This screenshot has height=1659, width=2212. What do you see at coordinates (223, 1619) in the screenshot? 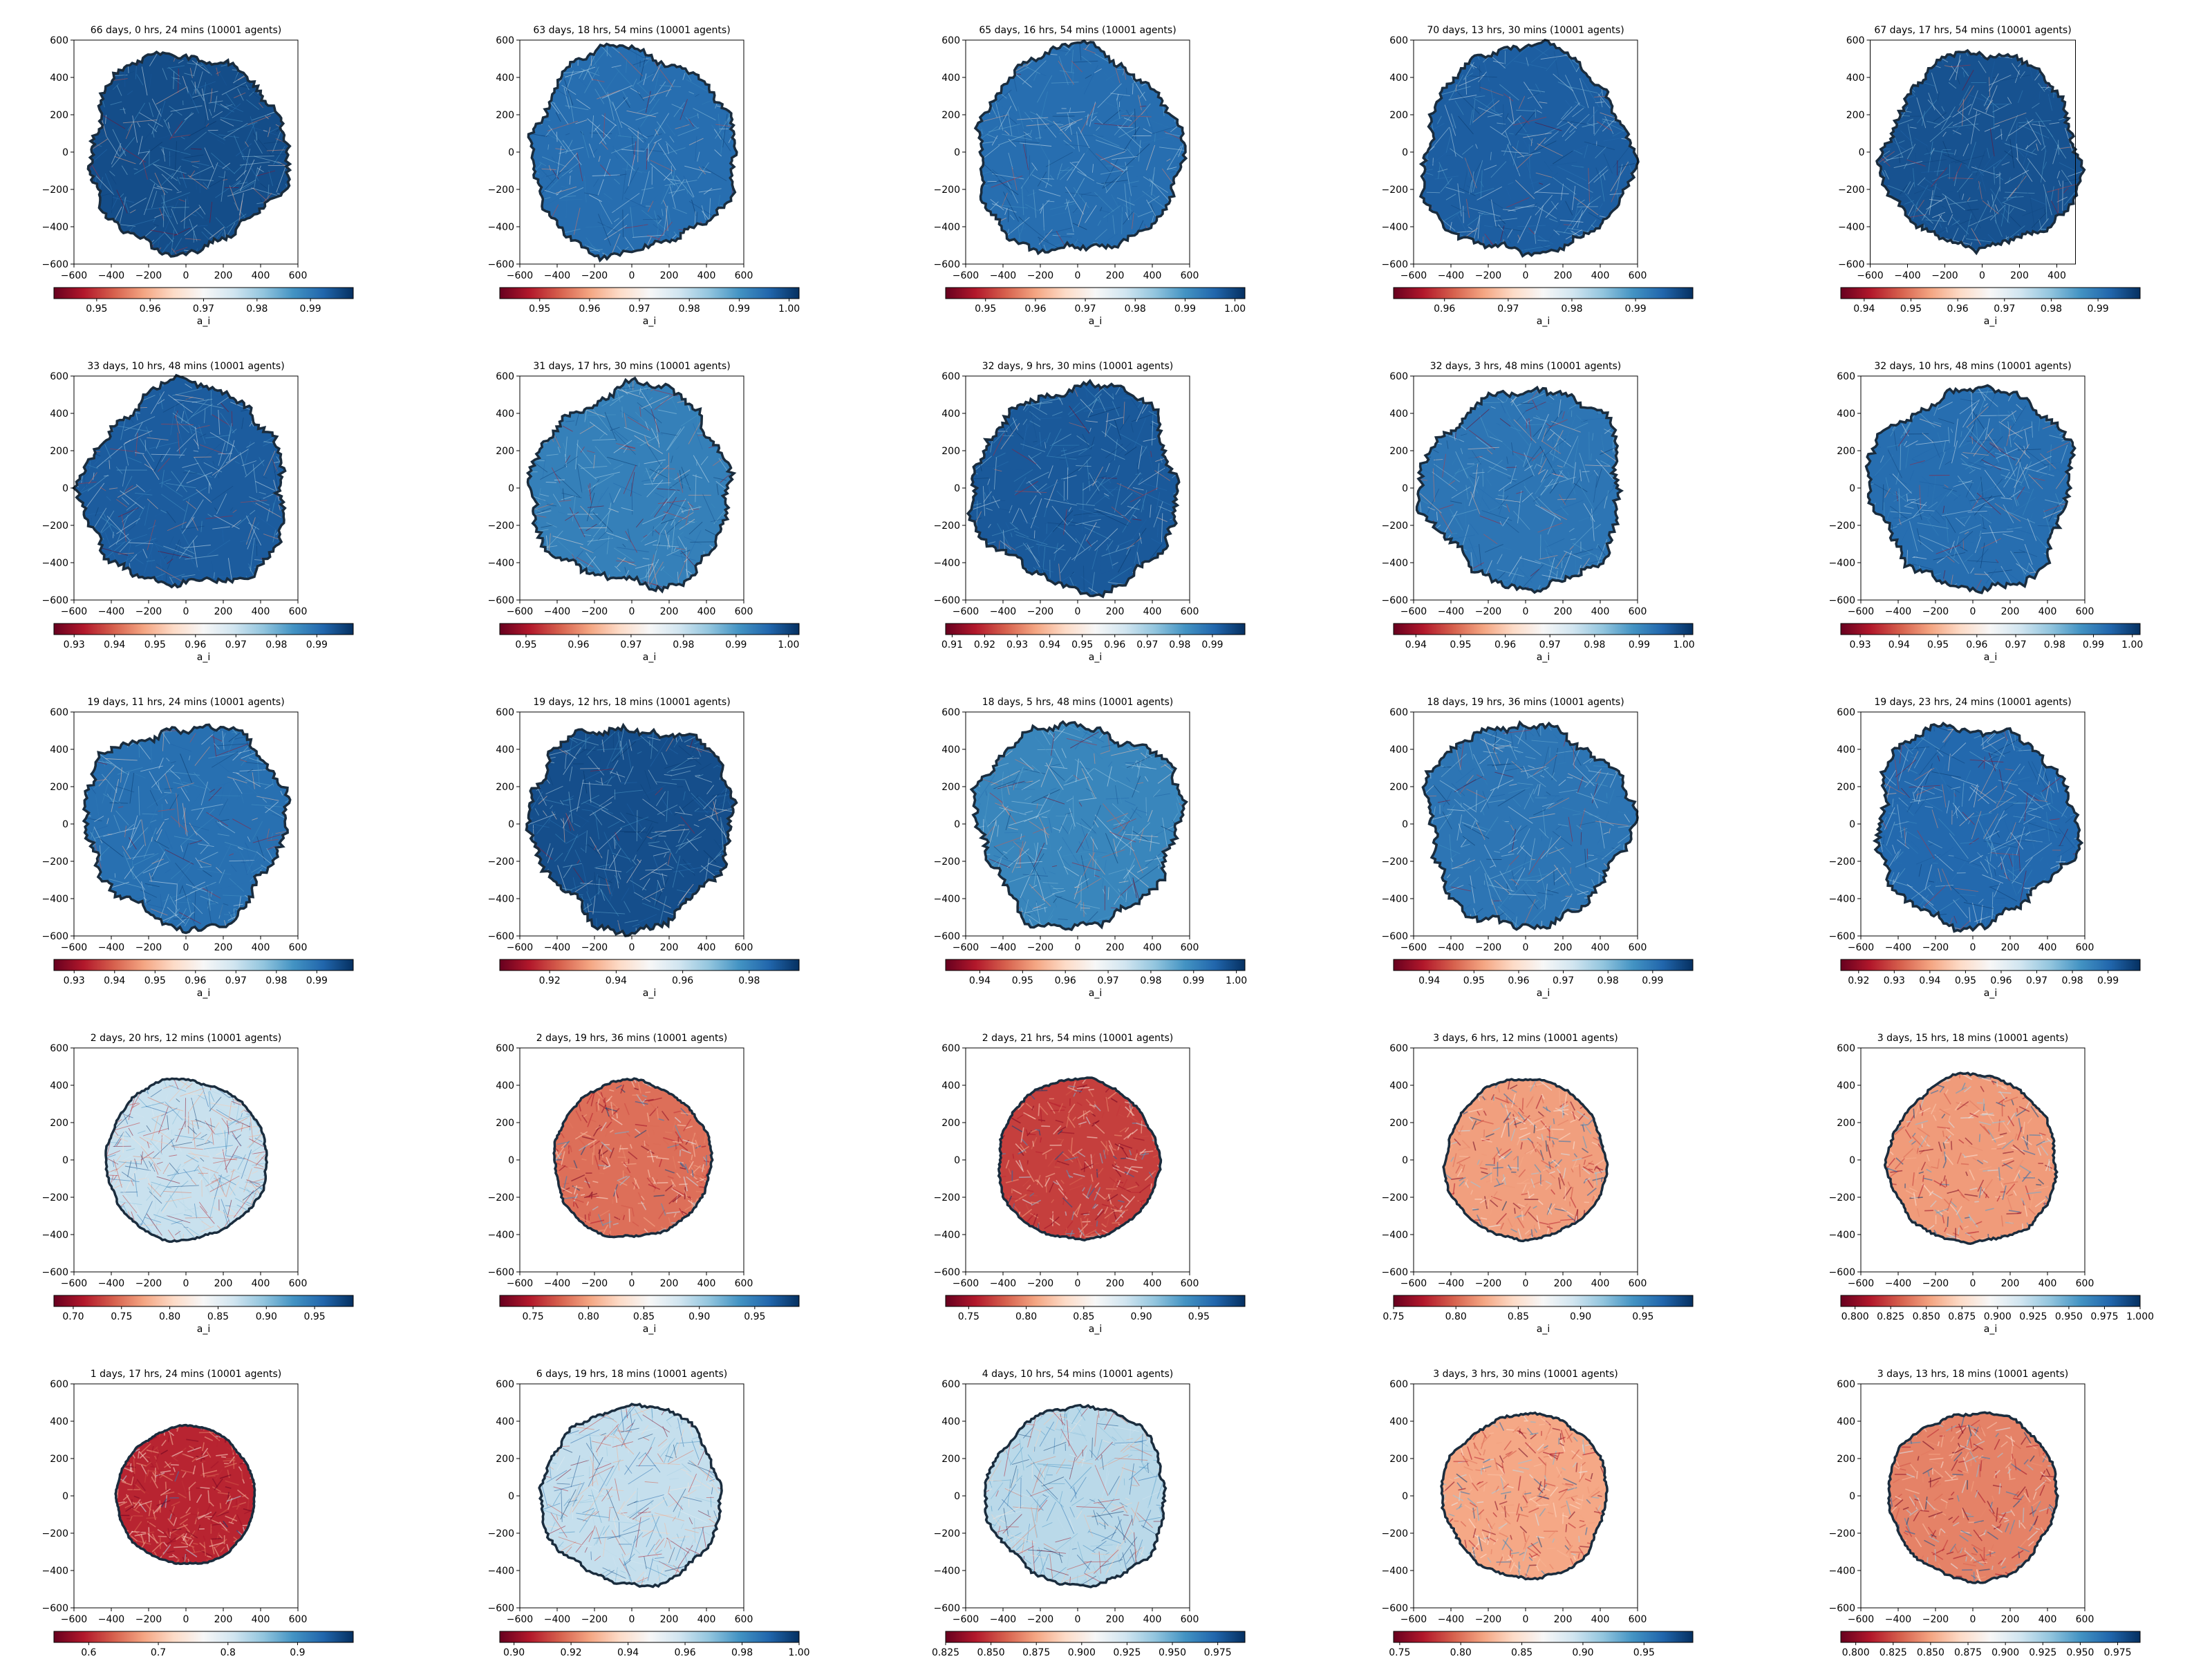
I see `x-tick-label: 200` at bounding box center [223, 1619].